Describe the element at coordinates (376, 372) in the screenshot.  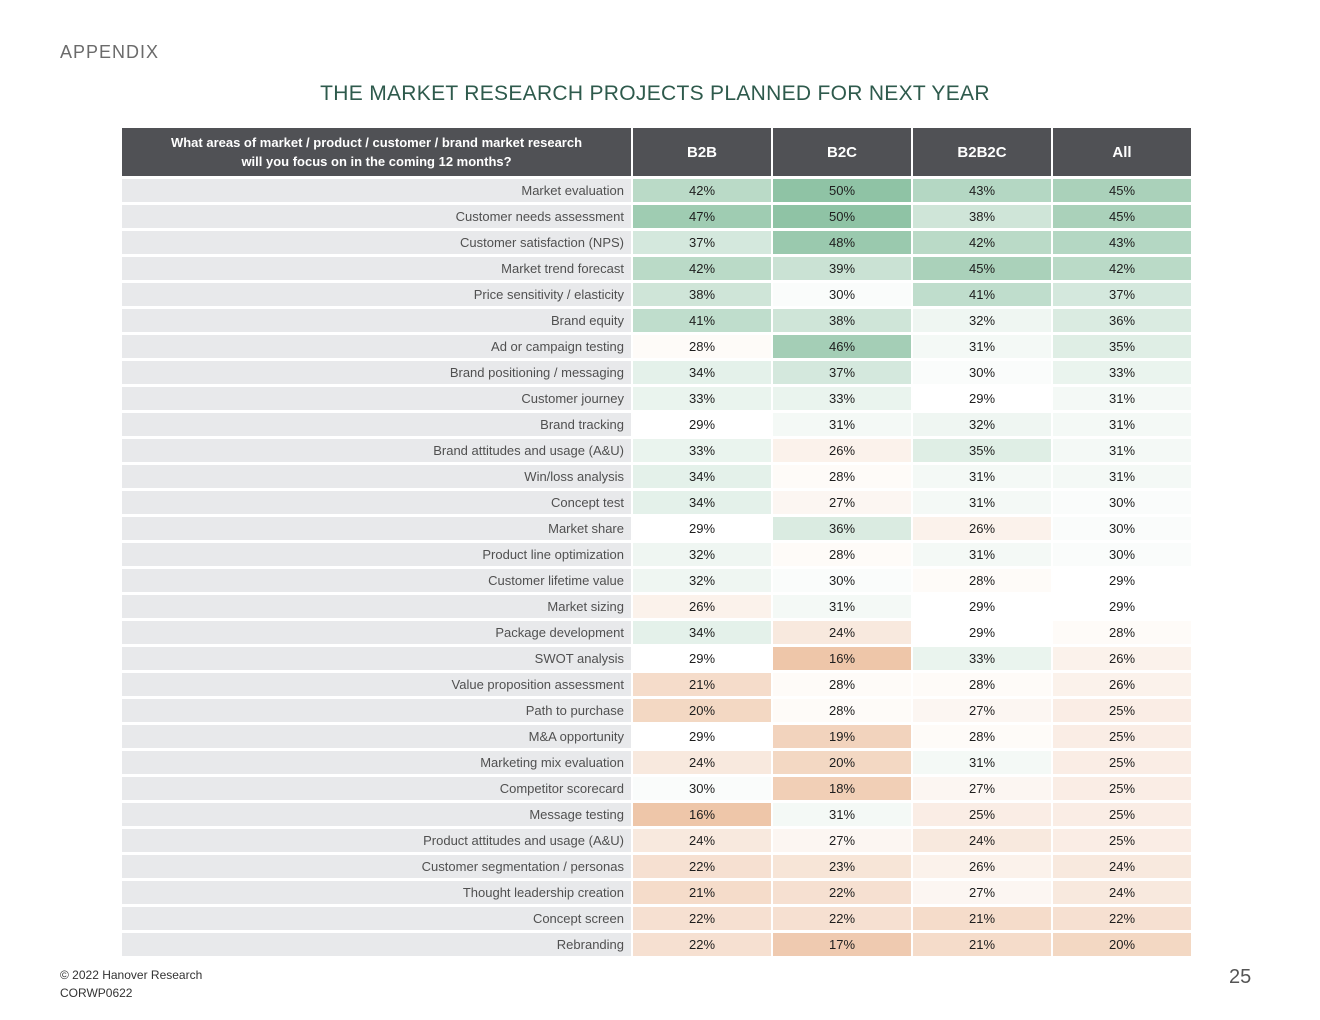
I see `row-label: Brand positioning / messaging` at that location.